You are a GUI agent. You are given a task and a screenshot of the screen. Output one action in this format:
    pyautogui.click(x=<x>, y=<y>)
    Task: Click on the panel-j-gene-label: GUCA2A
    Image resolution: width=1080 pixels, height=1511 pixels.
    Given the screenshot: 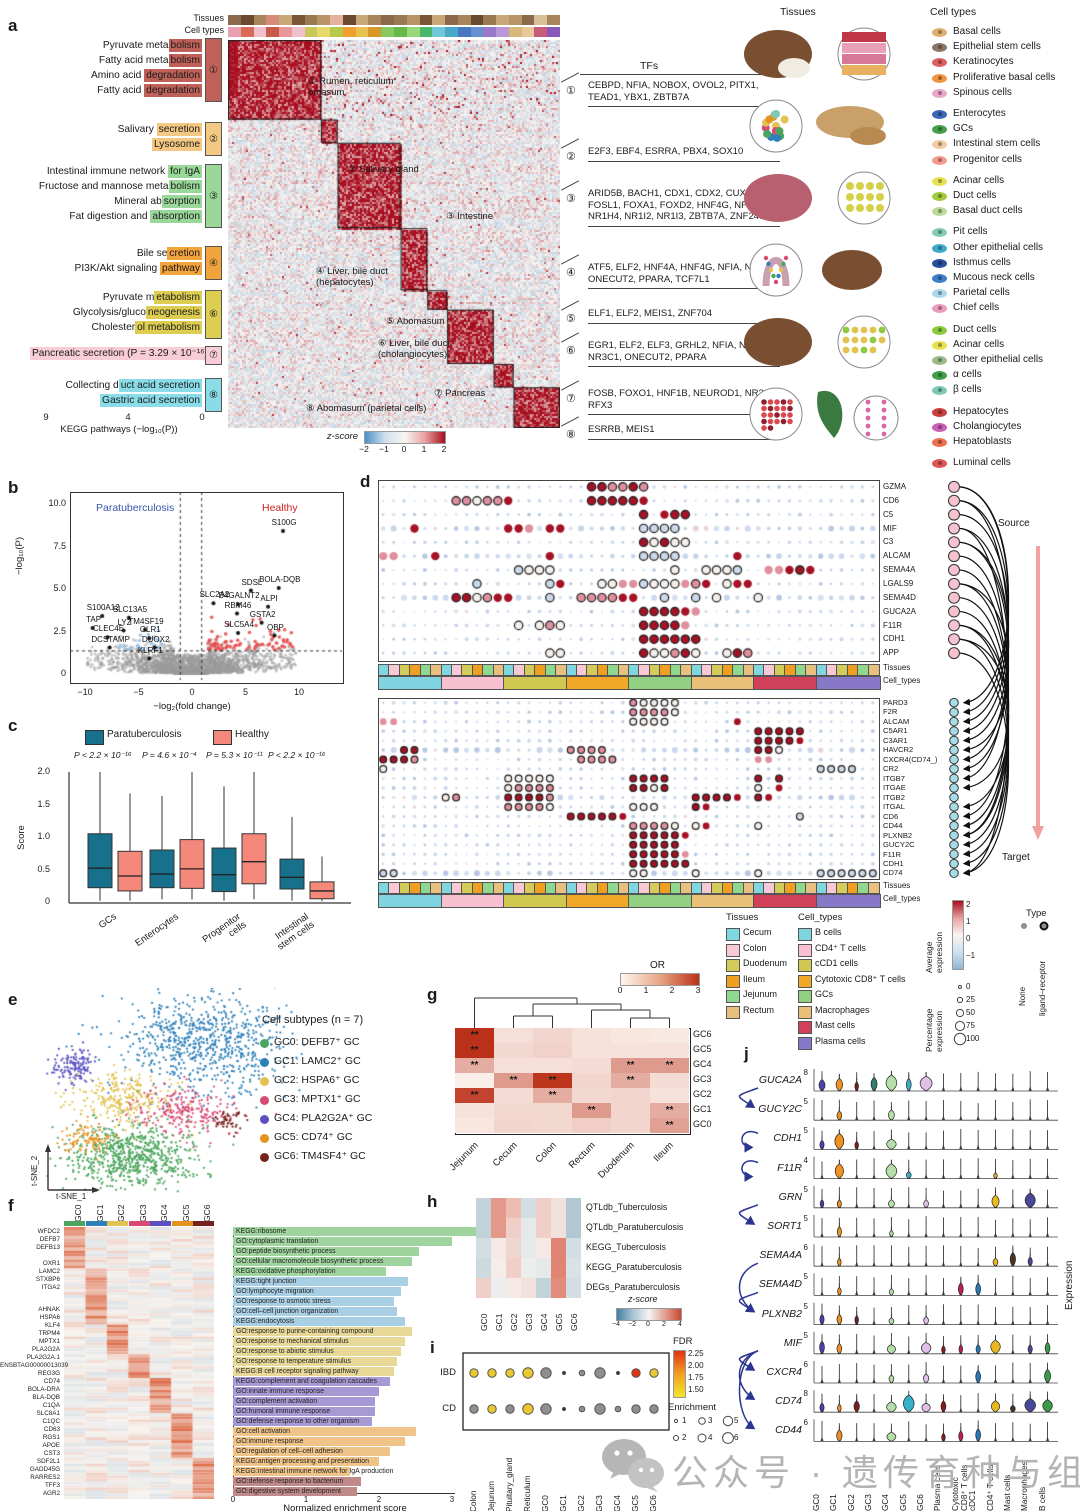 What is the action you would take?
    pyautogui.click(x=780, y=1080)
    